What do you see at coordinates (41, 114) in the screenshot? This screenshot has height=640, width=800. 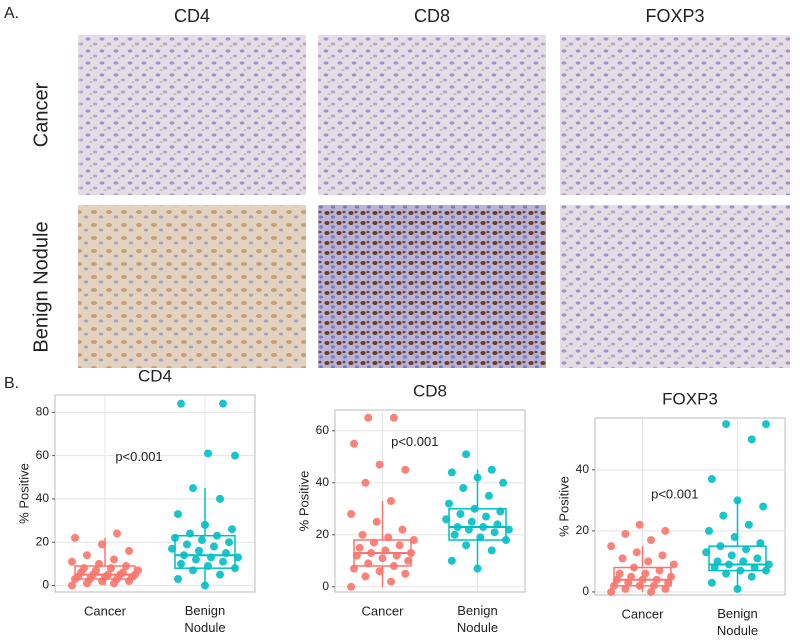 I see `row-label: Cancer` at bounding box center [41, 114].